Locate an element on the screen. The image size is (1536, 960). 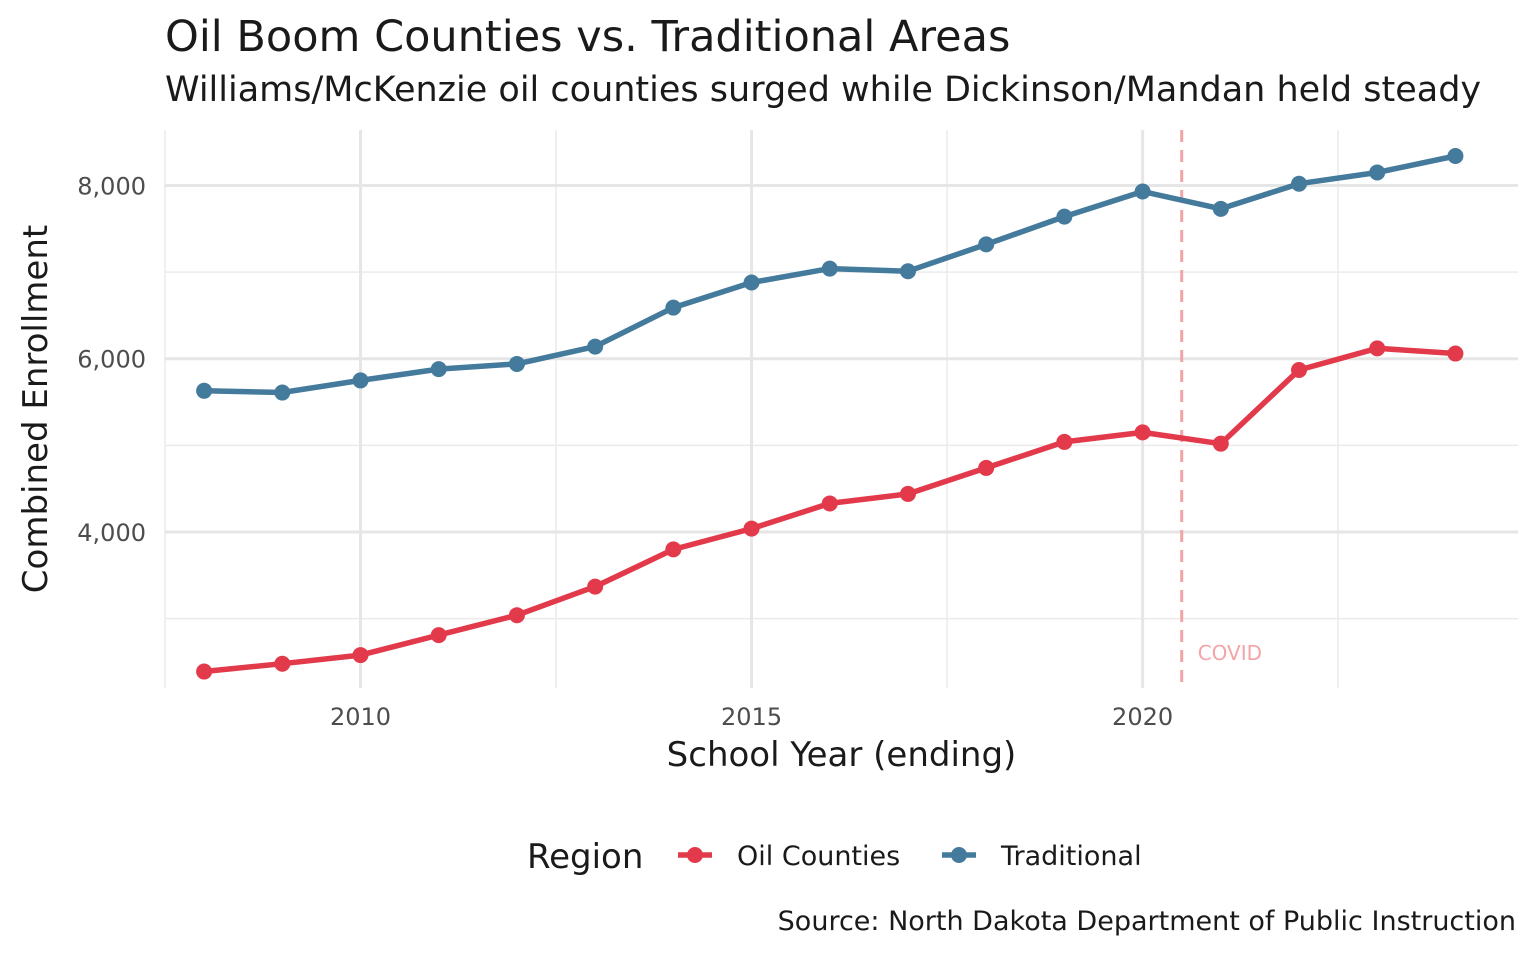
x-tick-label: 2015 is located at coordinates (751, 717).